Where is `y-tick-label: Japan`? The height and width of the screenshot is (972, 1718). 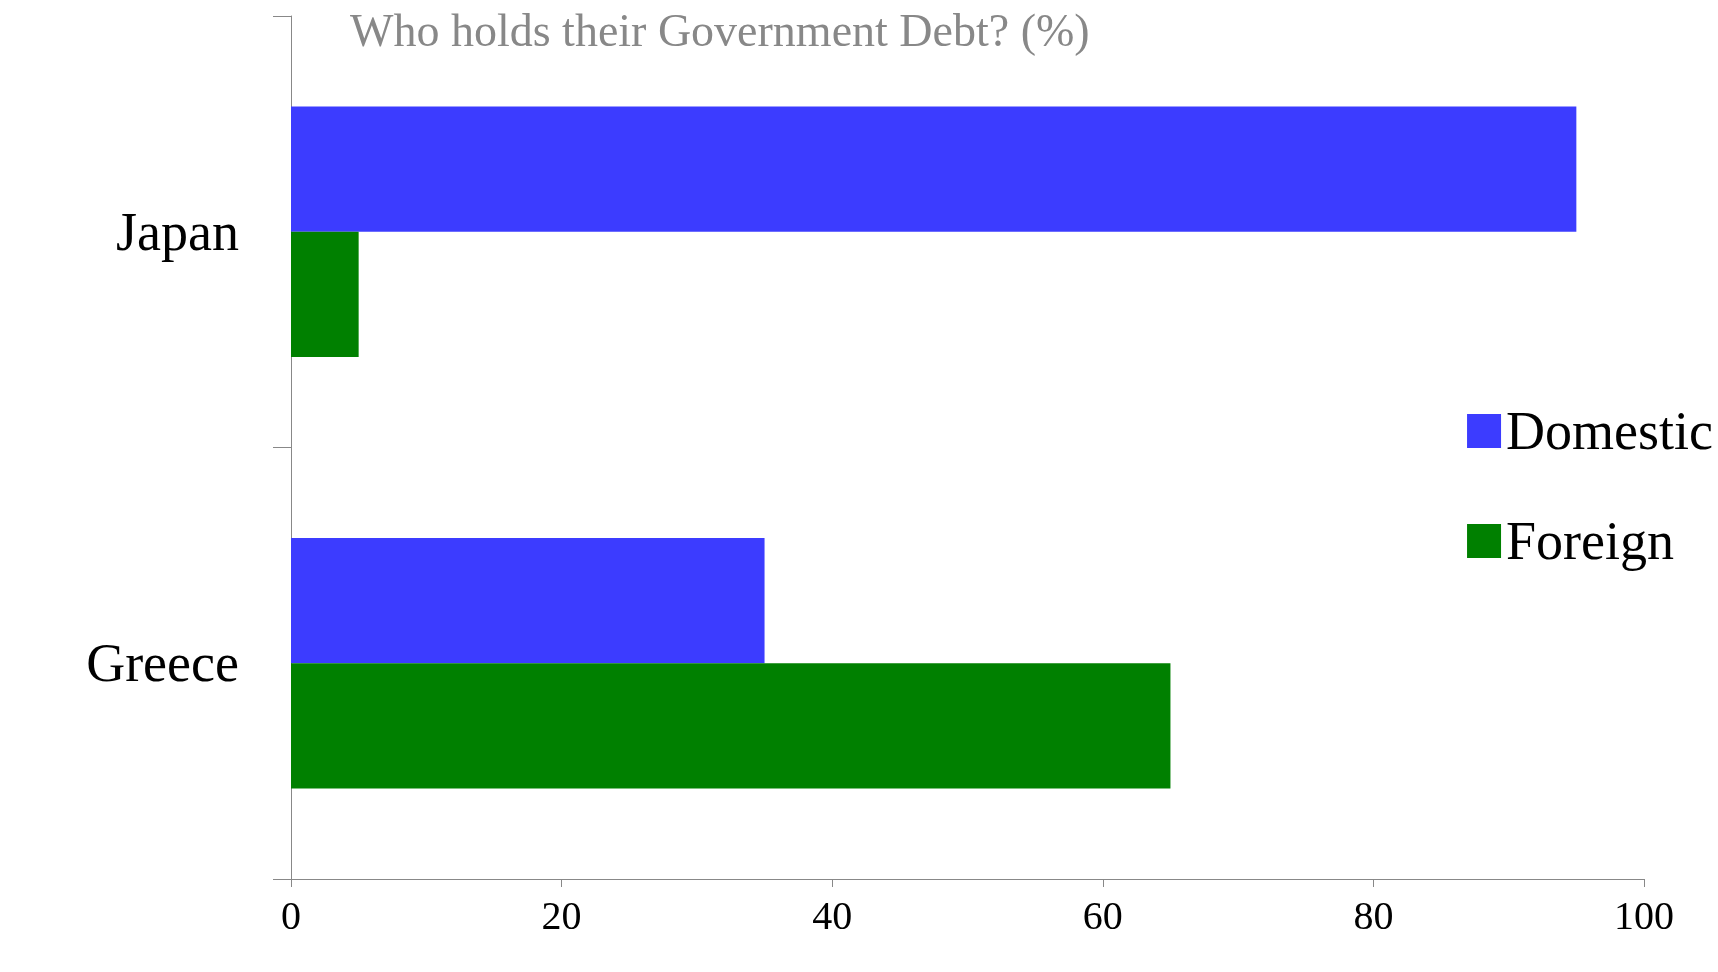
y-tick-label: Japan is located at coordinates (177, 231).